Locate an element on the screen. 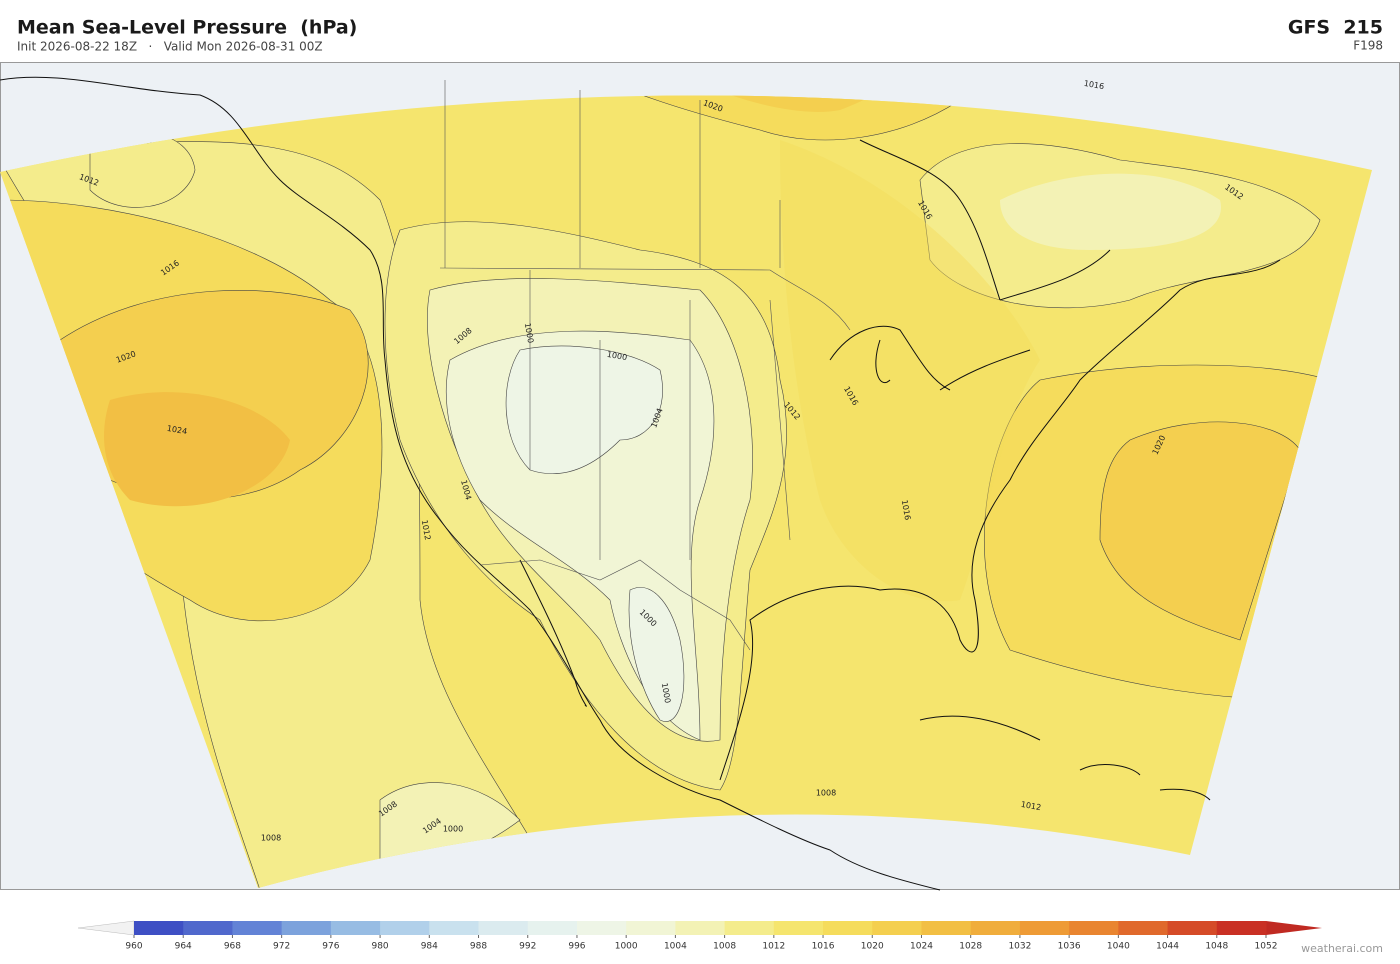 This screenshot has height=964, width=1400. colorbar-tick-label: 1032 is located at coordinates (1019, 947).